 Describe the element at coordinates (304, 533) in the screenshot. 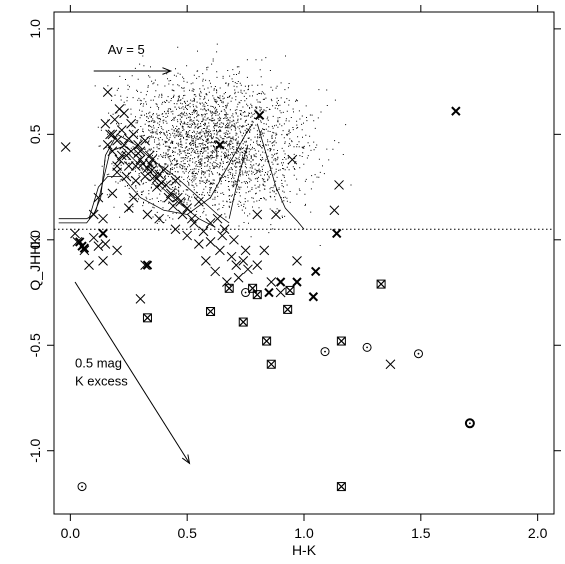

I see `x-tick-label: 1.0` at that location.